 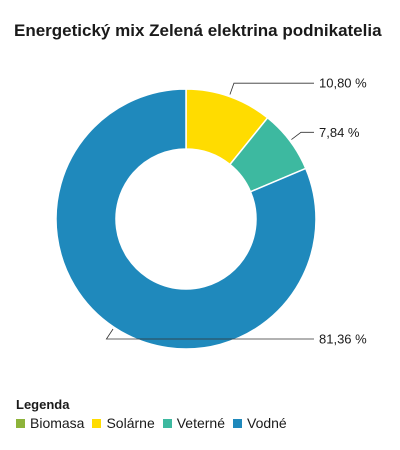 I want to click on legend-label: Vodné, so click(x=267, y=423).